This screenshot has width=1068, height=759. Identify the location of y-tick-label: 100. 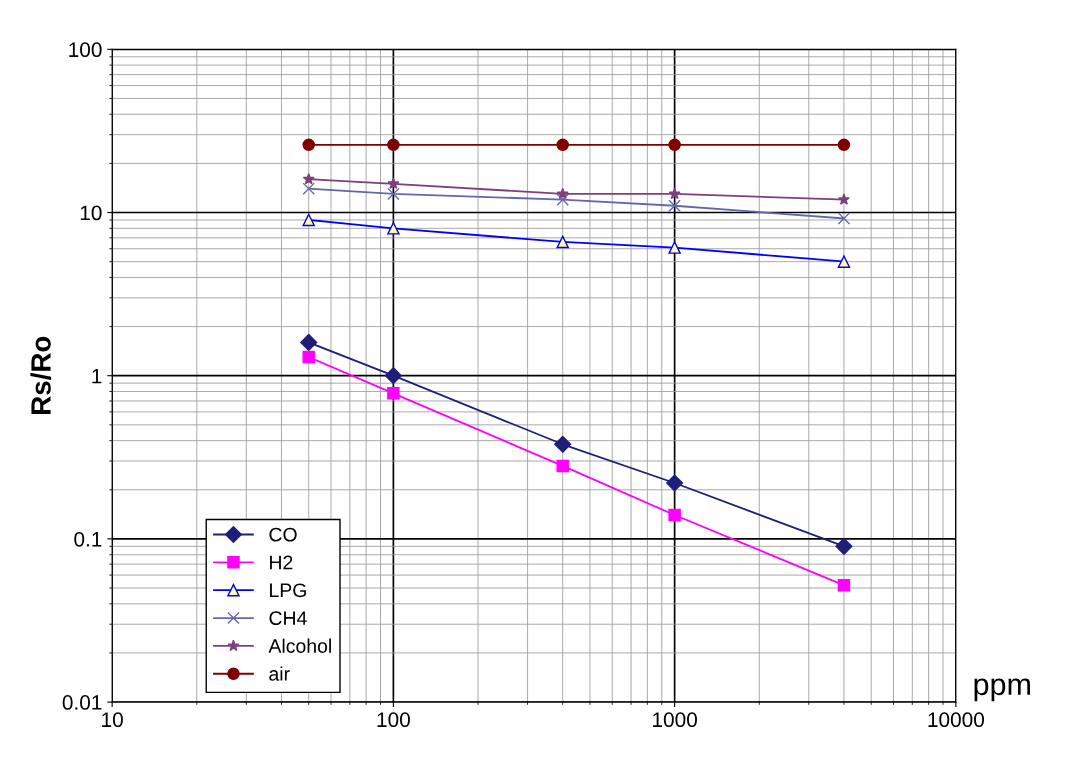
(85, 50).